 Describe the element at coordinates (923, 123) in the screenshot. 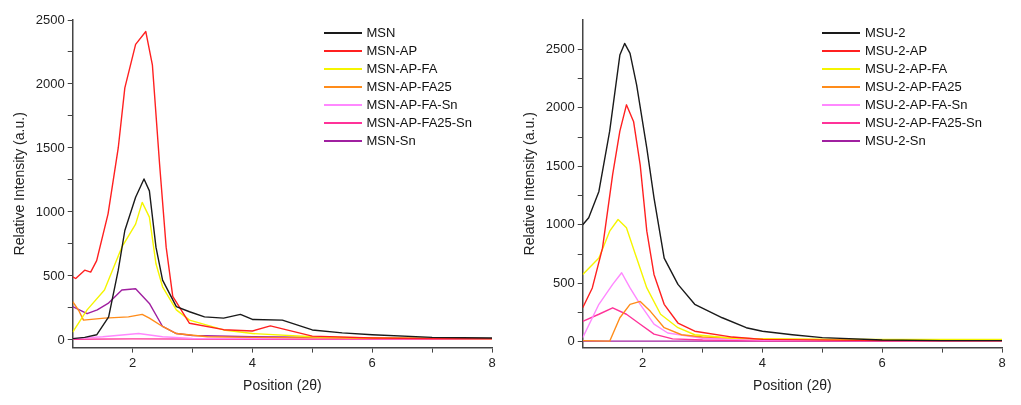

I see `legend-label: MSU-2-AP-FA25-Sn` at that location.